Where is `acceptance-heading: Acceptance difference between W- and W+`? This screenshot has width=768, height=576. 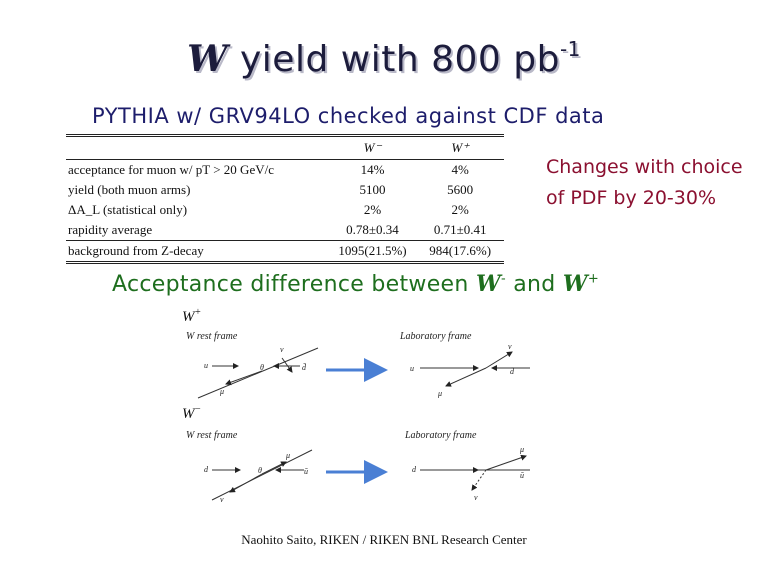
acceptance-heading: Acceptance difference between W- and W+ is located at coordinates (355, 284).